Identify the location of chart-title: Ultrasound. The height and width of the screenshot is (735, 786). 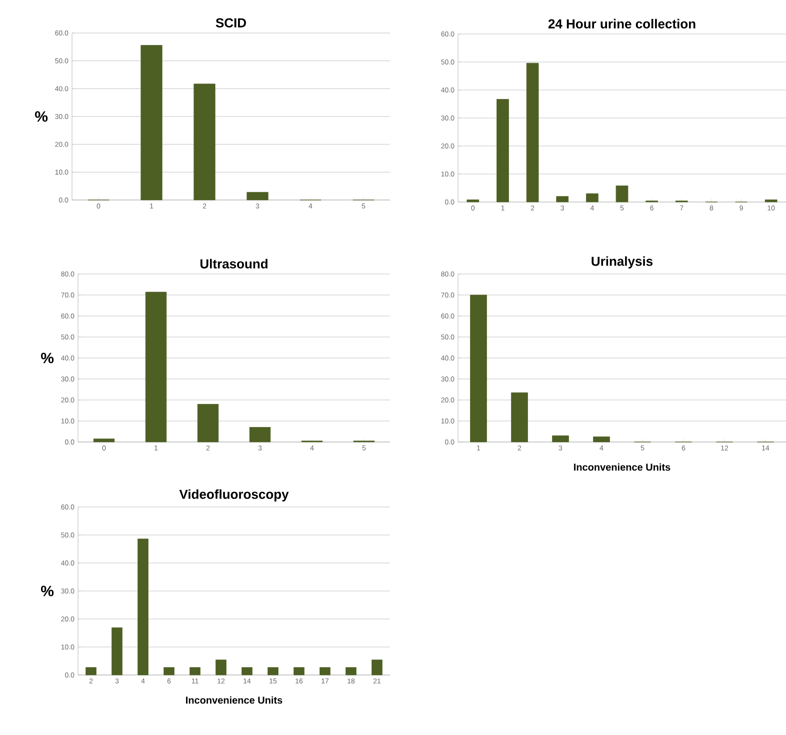
(234, 263).